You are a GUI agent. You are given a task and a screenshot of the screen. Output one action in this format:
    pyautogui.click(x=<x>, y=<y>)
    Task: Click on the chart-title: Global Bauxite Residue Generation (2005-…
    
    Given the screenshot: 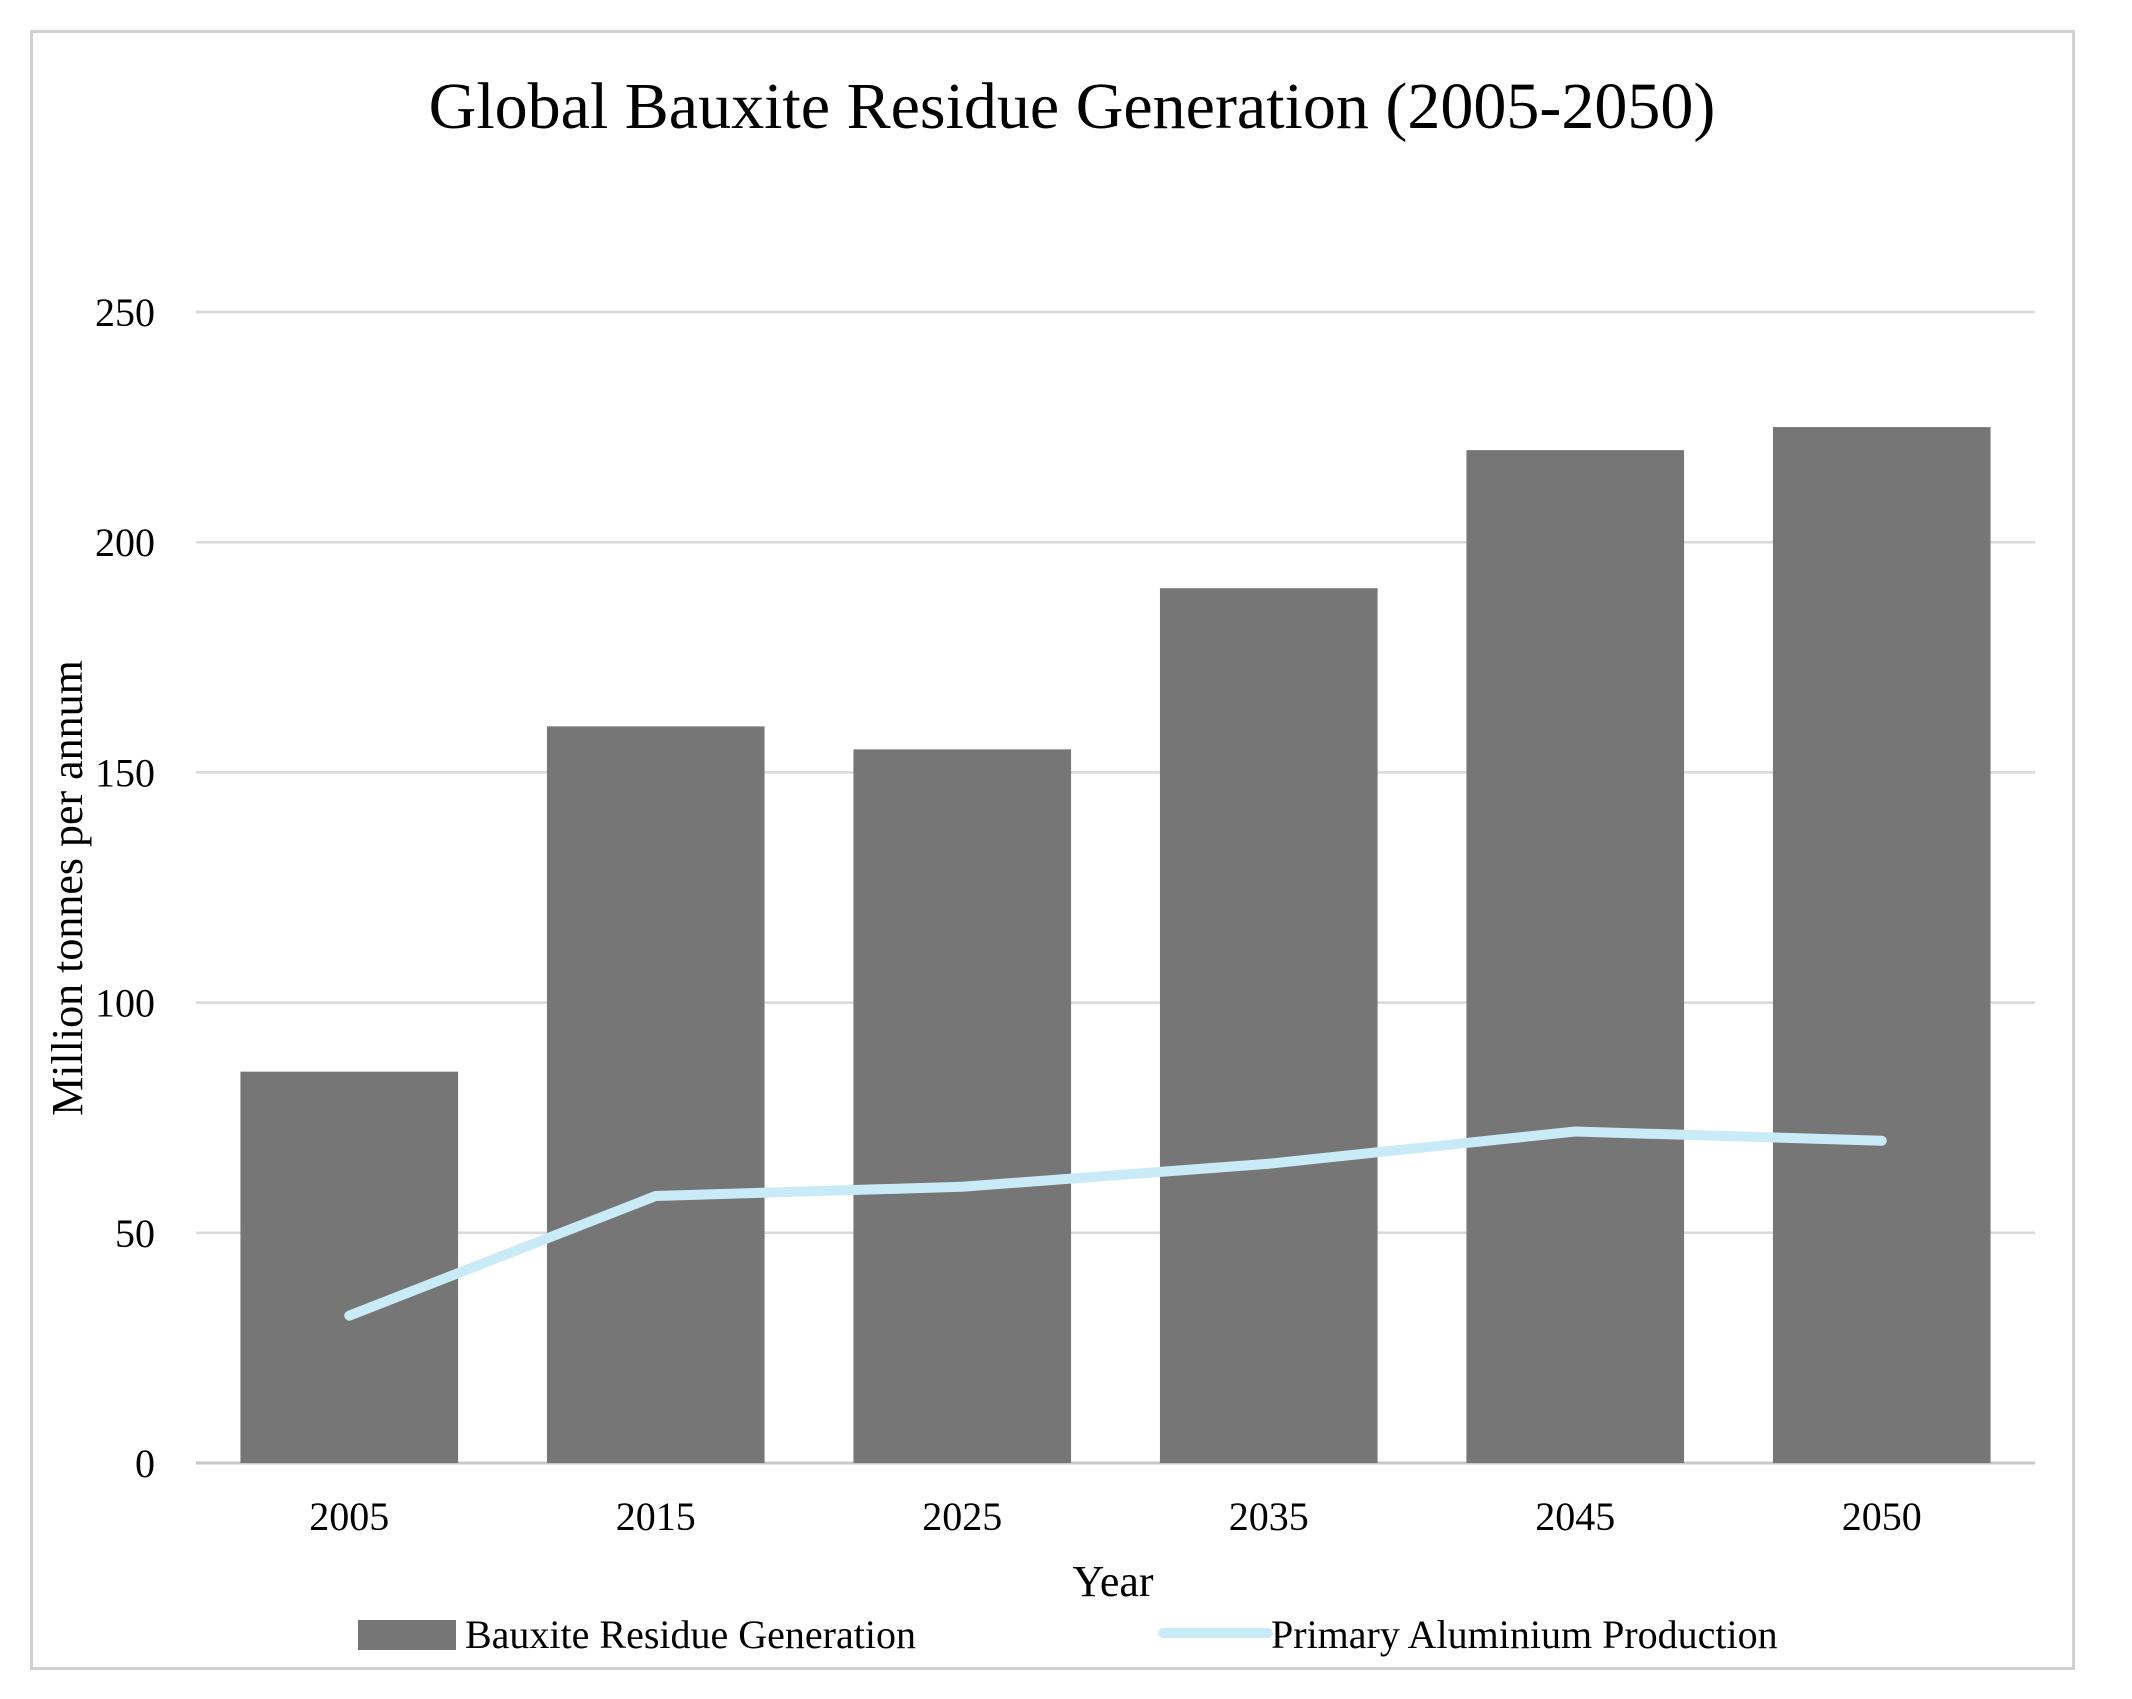 What is the action you would take?
    pyautogui.click(x=1072, y=106)
    